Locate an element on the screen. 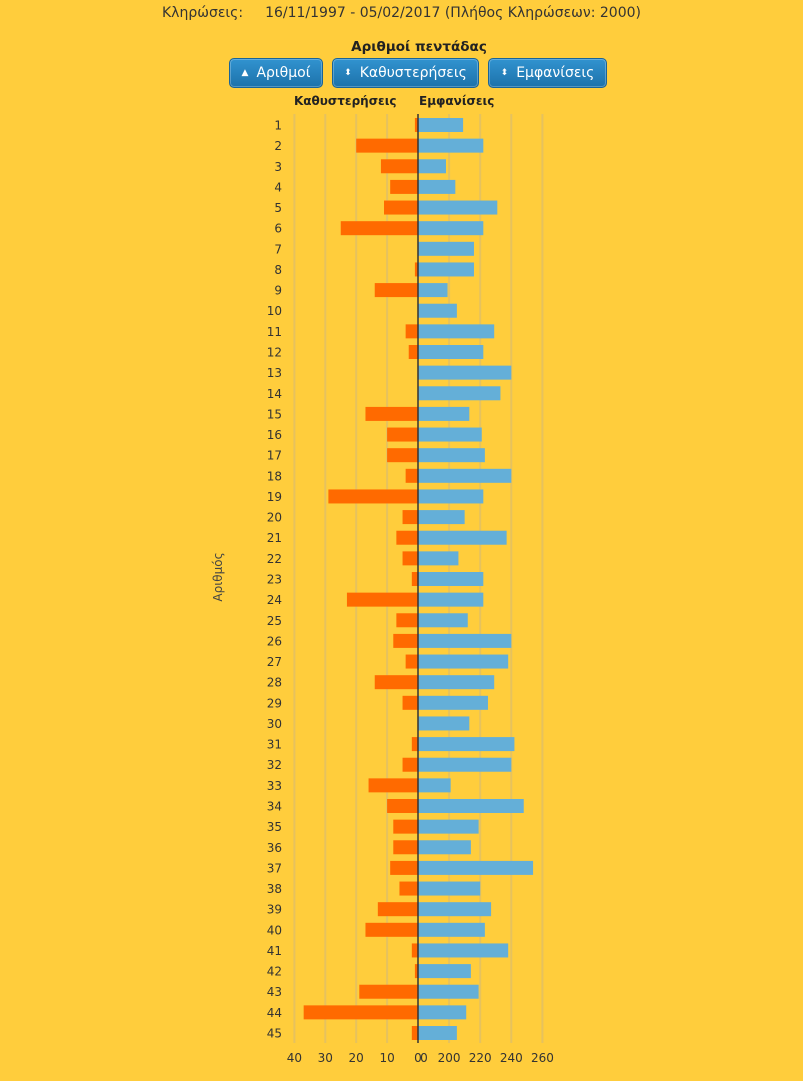 This screenshot has width=803, height=1081. category-label: 32 is located at coordinates (274, 765).